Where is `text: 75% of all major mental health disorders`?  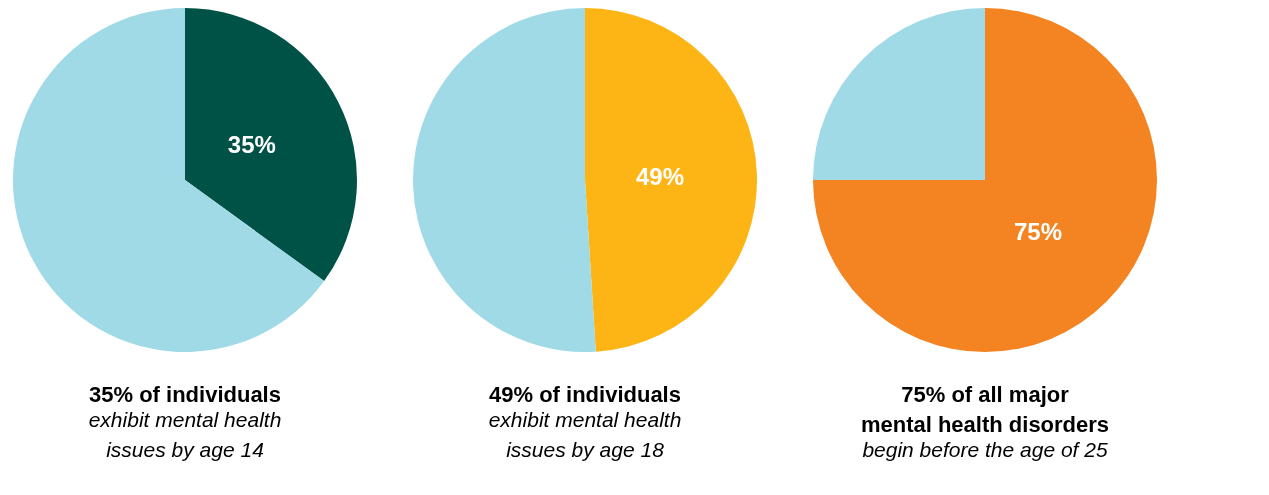
text: 75% of all major mental health disorders is located at coordinates (985, 409).